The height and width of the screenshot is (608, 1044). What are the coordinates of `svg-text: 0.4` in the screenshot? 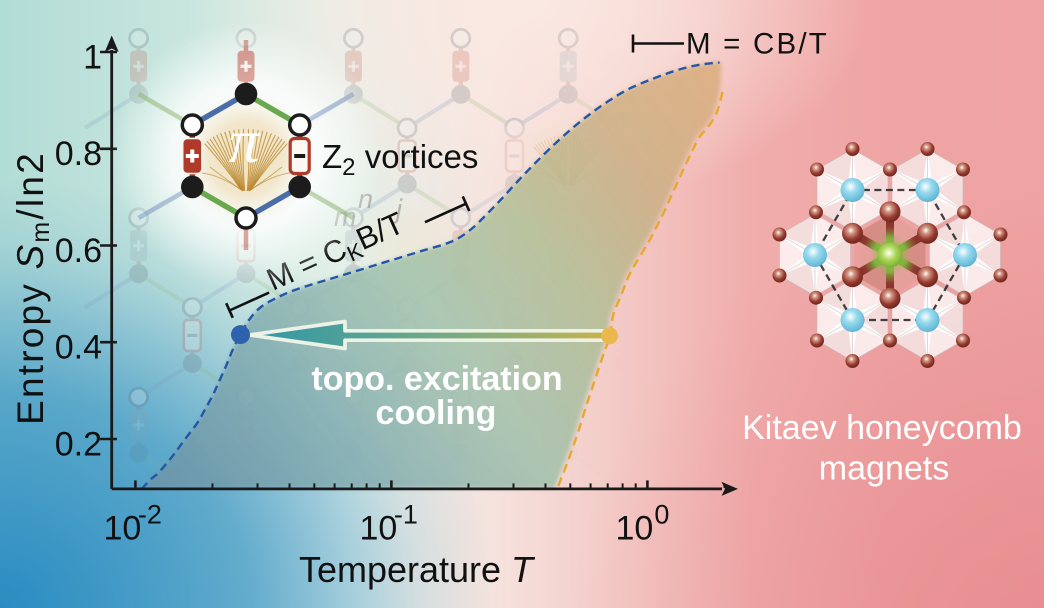 It's located at (78, 348).